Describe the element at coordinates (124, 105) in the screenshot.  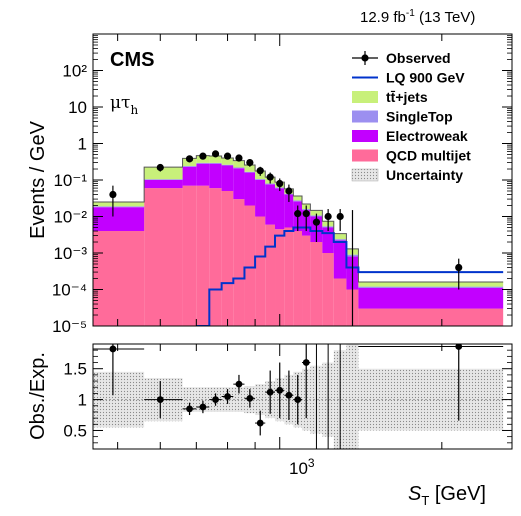
I see `channel-label: μτh` at that location.